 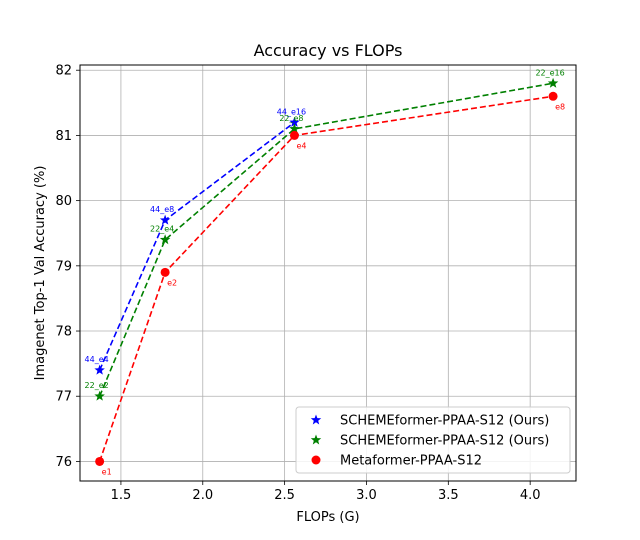 I want to click on y-tick-label: 81, so click(x=63, y=136).